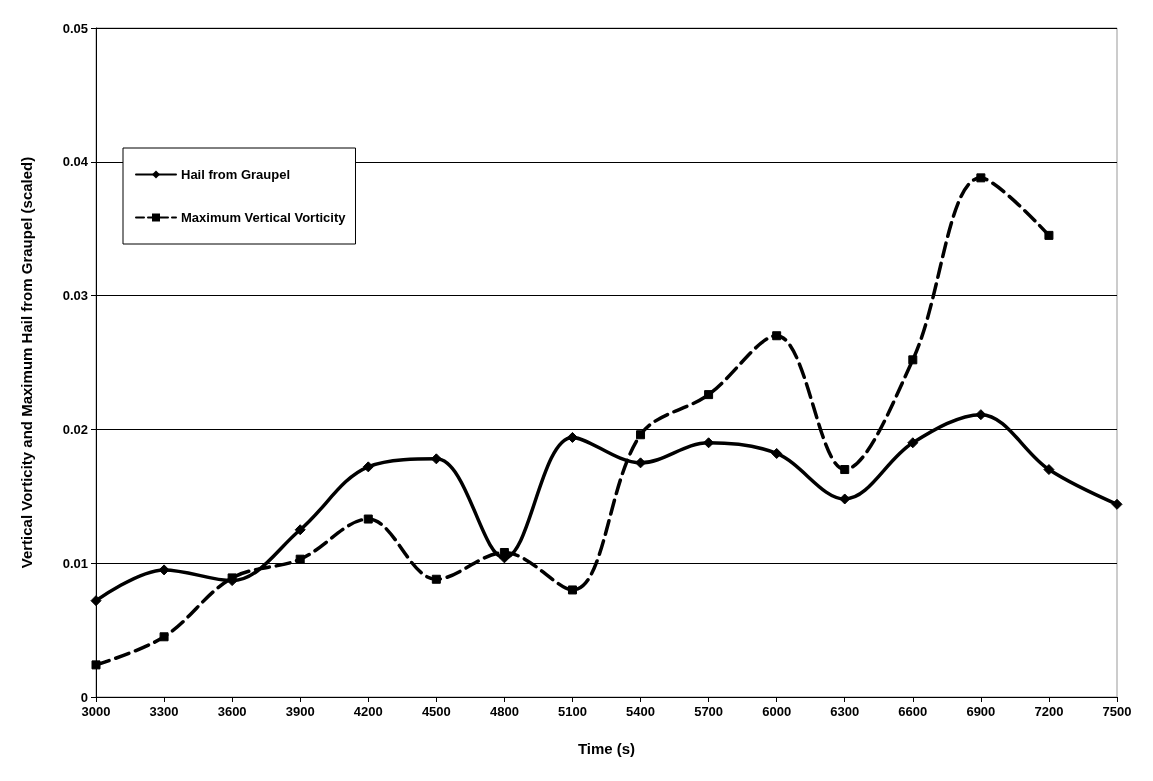 The image size is (1153, 781). Describe the element at coordinates (777, 711) in the screenshot. I see `x-tick-label: 6000` at that location.